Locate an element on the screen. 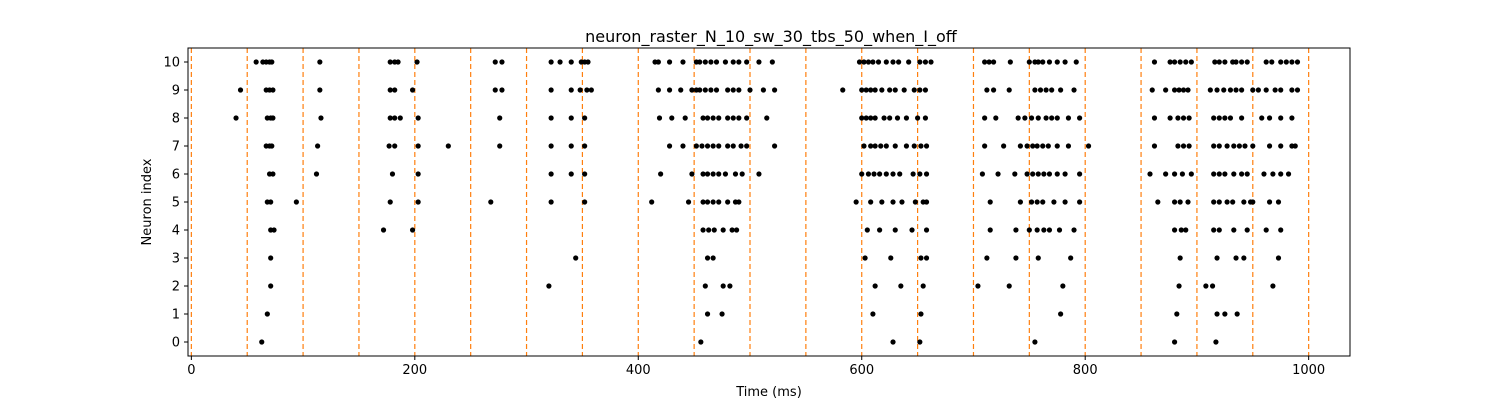 Image resolution: width=1500 pixels, height=400 pixels. neuron-2-spikes is located at coordinates (772, 286).